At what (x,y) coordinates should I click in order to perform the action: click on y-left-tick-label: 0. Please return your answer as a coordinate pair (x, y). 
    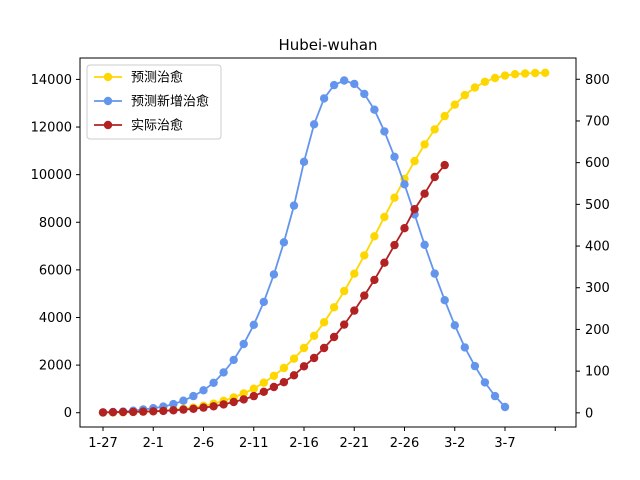
    Looking at the image, I should click on (68, 413).